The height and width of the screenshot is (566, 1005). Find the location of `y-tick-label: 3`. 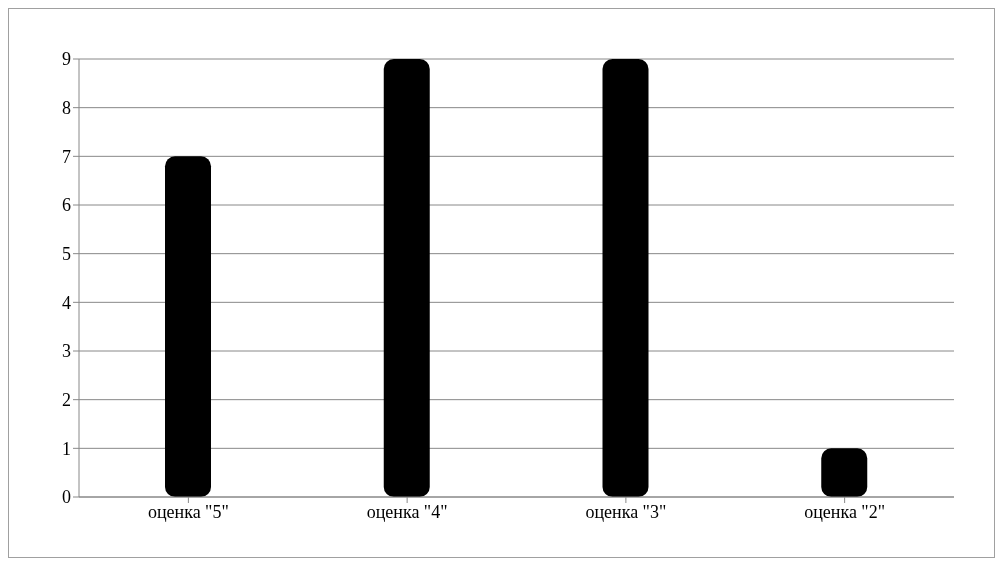

y-tick-label: 3 is located at coordinates (66, 351).